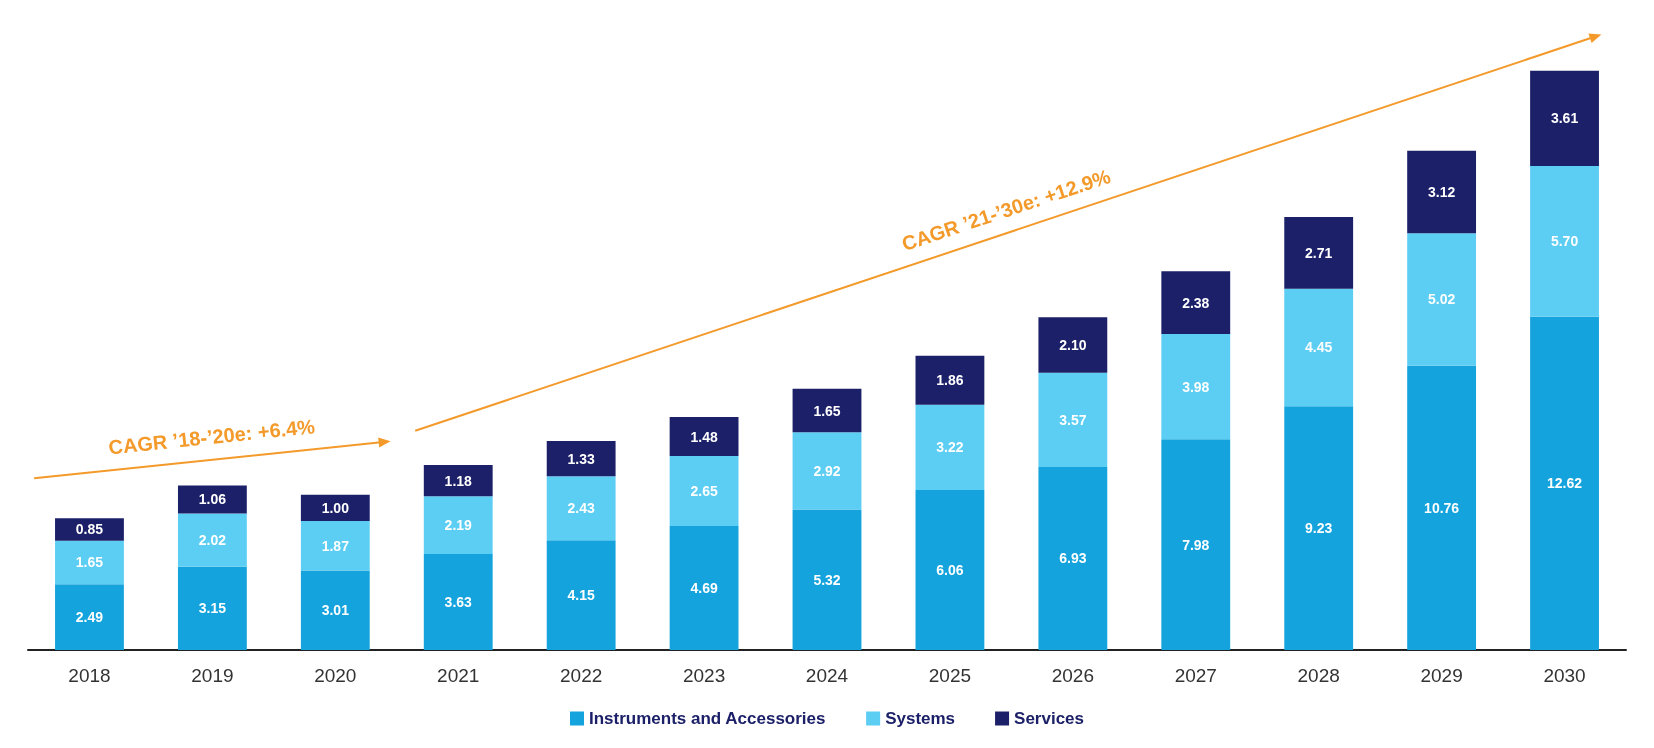 The height and width of the screenshot is (748, 1654). I want to click on data-label: 2.02, so click(212, 540).